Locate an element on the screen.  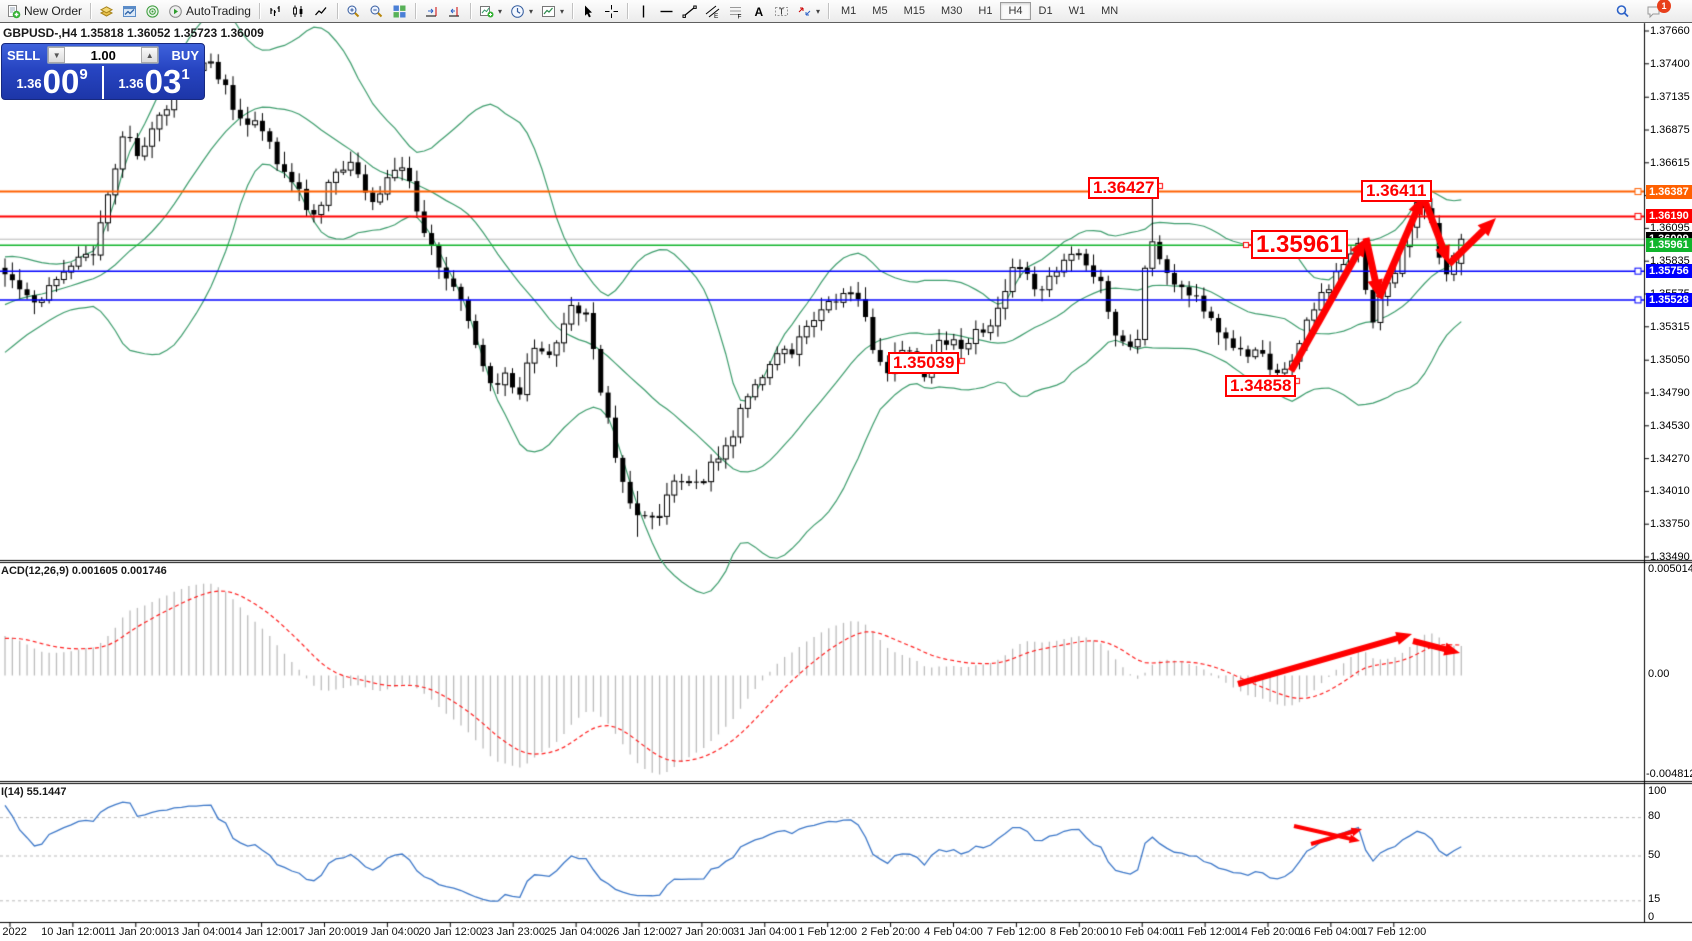
text-label-button: T is located at coordinates (781, 11).